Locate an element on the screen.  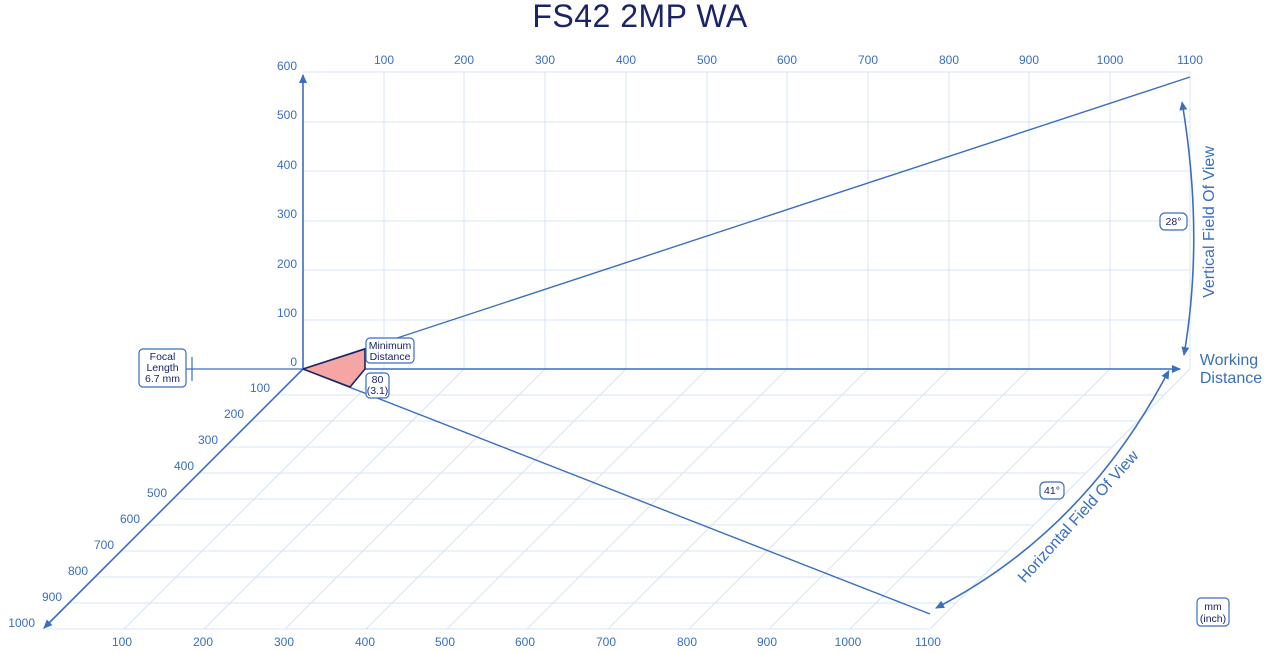
depth-tick: 700 is located at coordinates (104, 545).